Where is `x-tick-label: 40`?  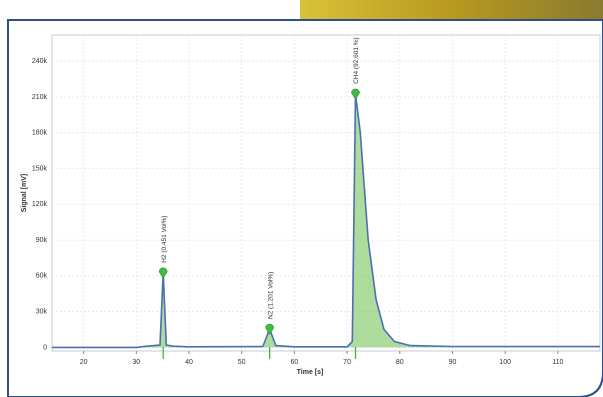
x-tick-label: 40 is located at coordinates (189, 362).